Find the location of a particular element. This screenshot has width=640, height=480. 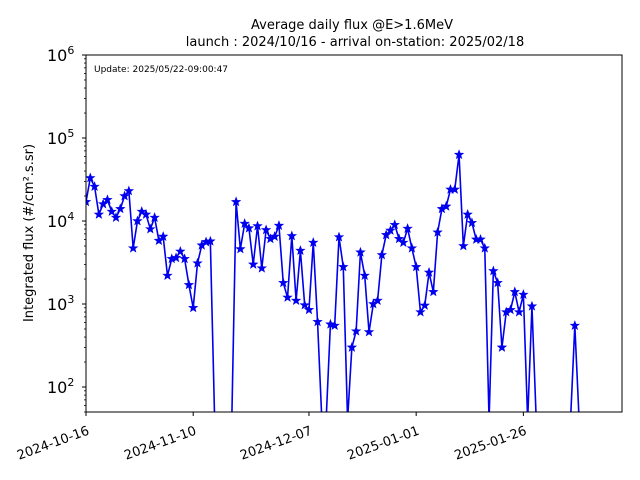

y-tick-exponent: 5 is located at coordinates (70, 133).